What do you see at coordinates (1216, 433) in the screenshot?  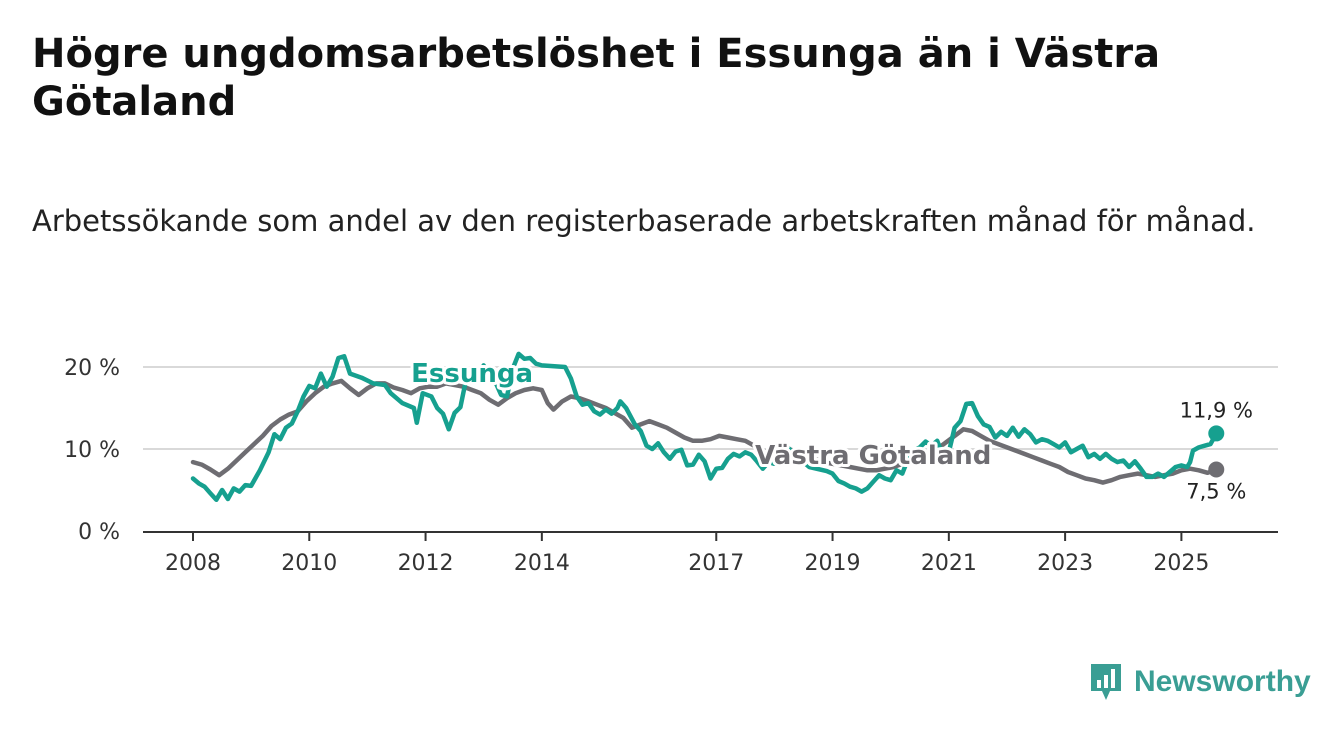 I see `end-point-essunga` at bounding box center [1216, 433].